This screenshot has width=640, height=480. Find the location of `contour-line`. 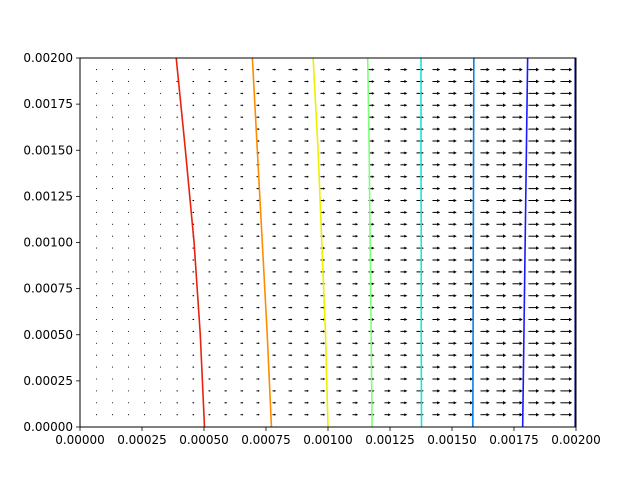

contour-line is located at coordinates (190, 242).